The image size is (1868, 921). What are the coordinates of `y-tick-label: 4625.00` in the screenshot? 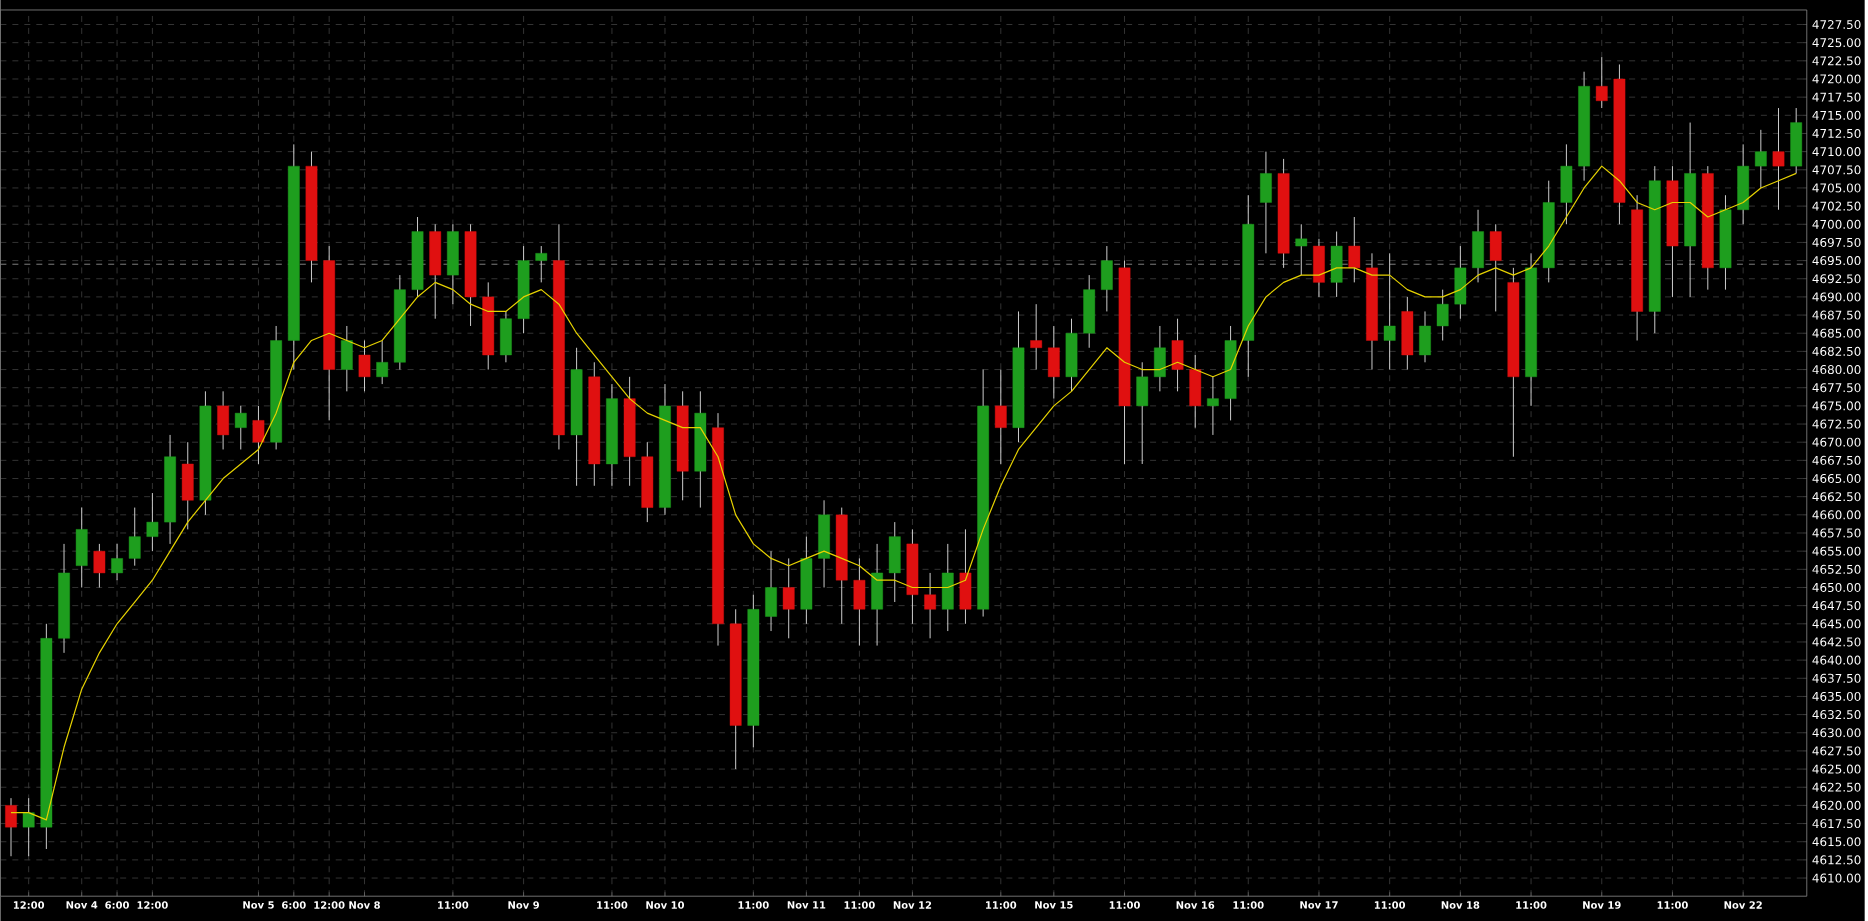 It's located at (1836, 769).